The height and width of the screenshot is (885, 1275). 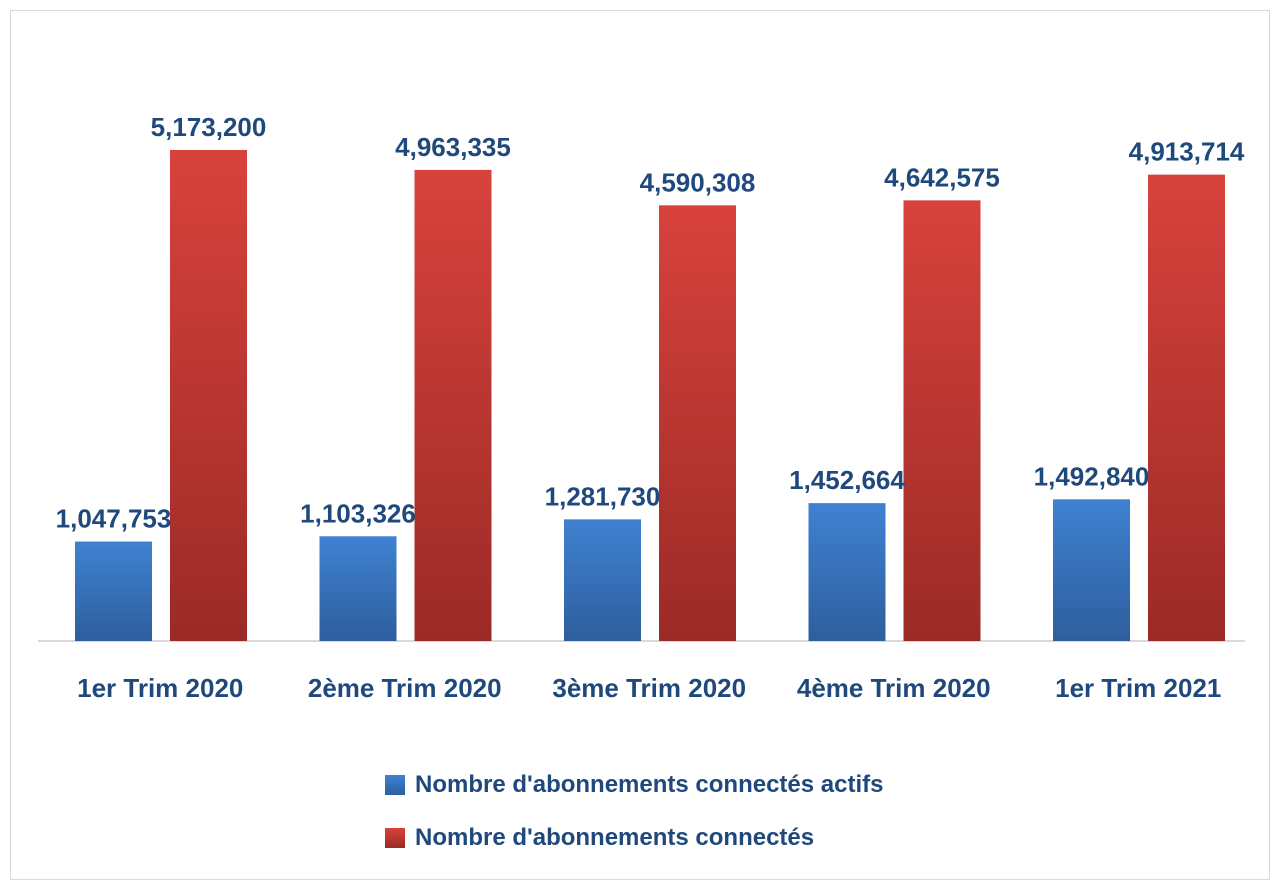 I want to click on data-label-connectes-4: 4,642,575, so click(x=942, y=177).